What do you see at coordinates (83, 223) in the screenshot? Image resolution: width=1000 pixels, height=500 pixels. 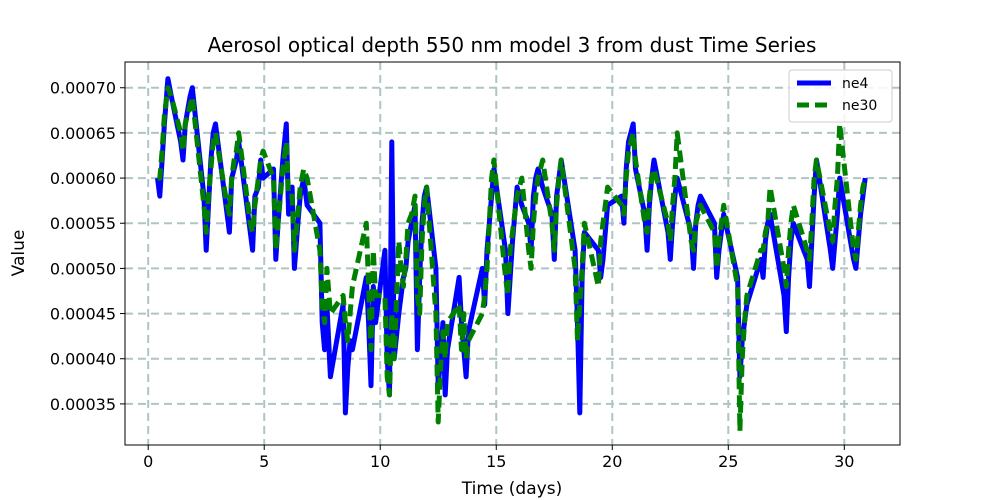 I see `y-tick-label: 0.00055` at bounding box center [83, 223].